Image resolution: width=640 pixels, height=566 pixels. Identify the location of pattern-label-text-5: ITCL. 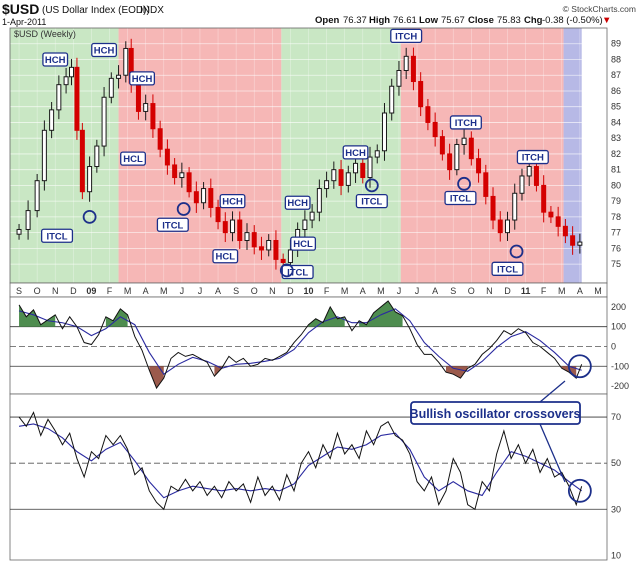
(172, 225).